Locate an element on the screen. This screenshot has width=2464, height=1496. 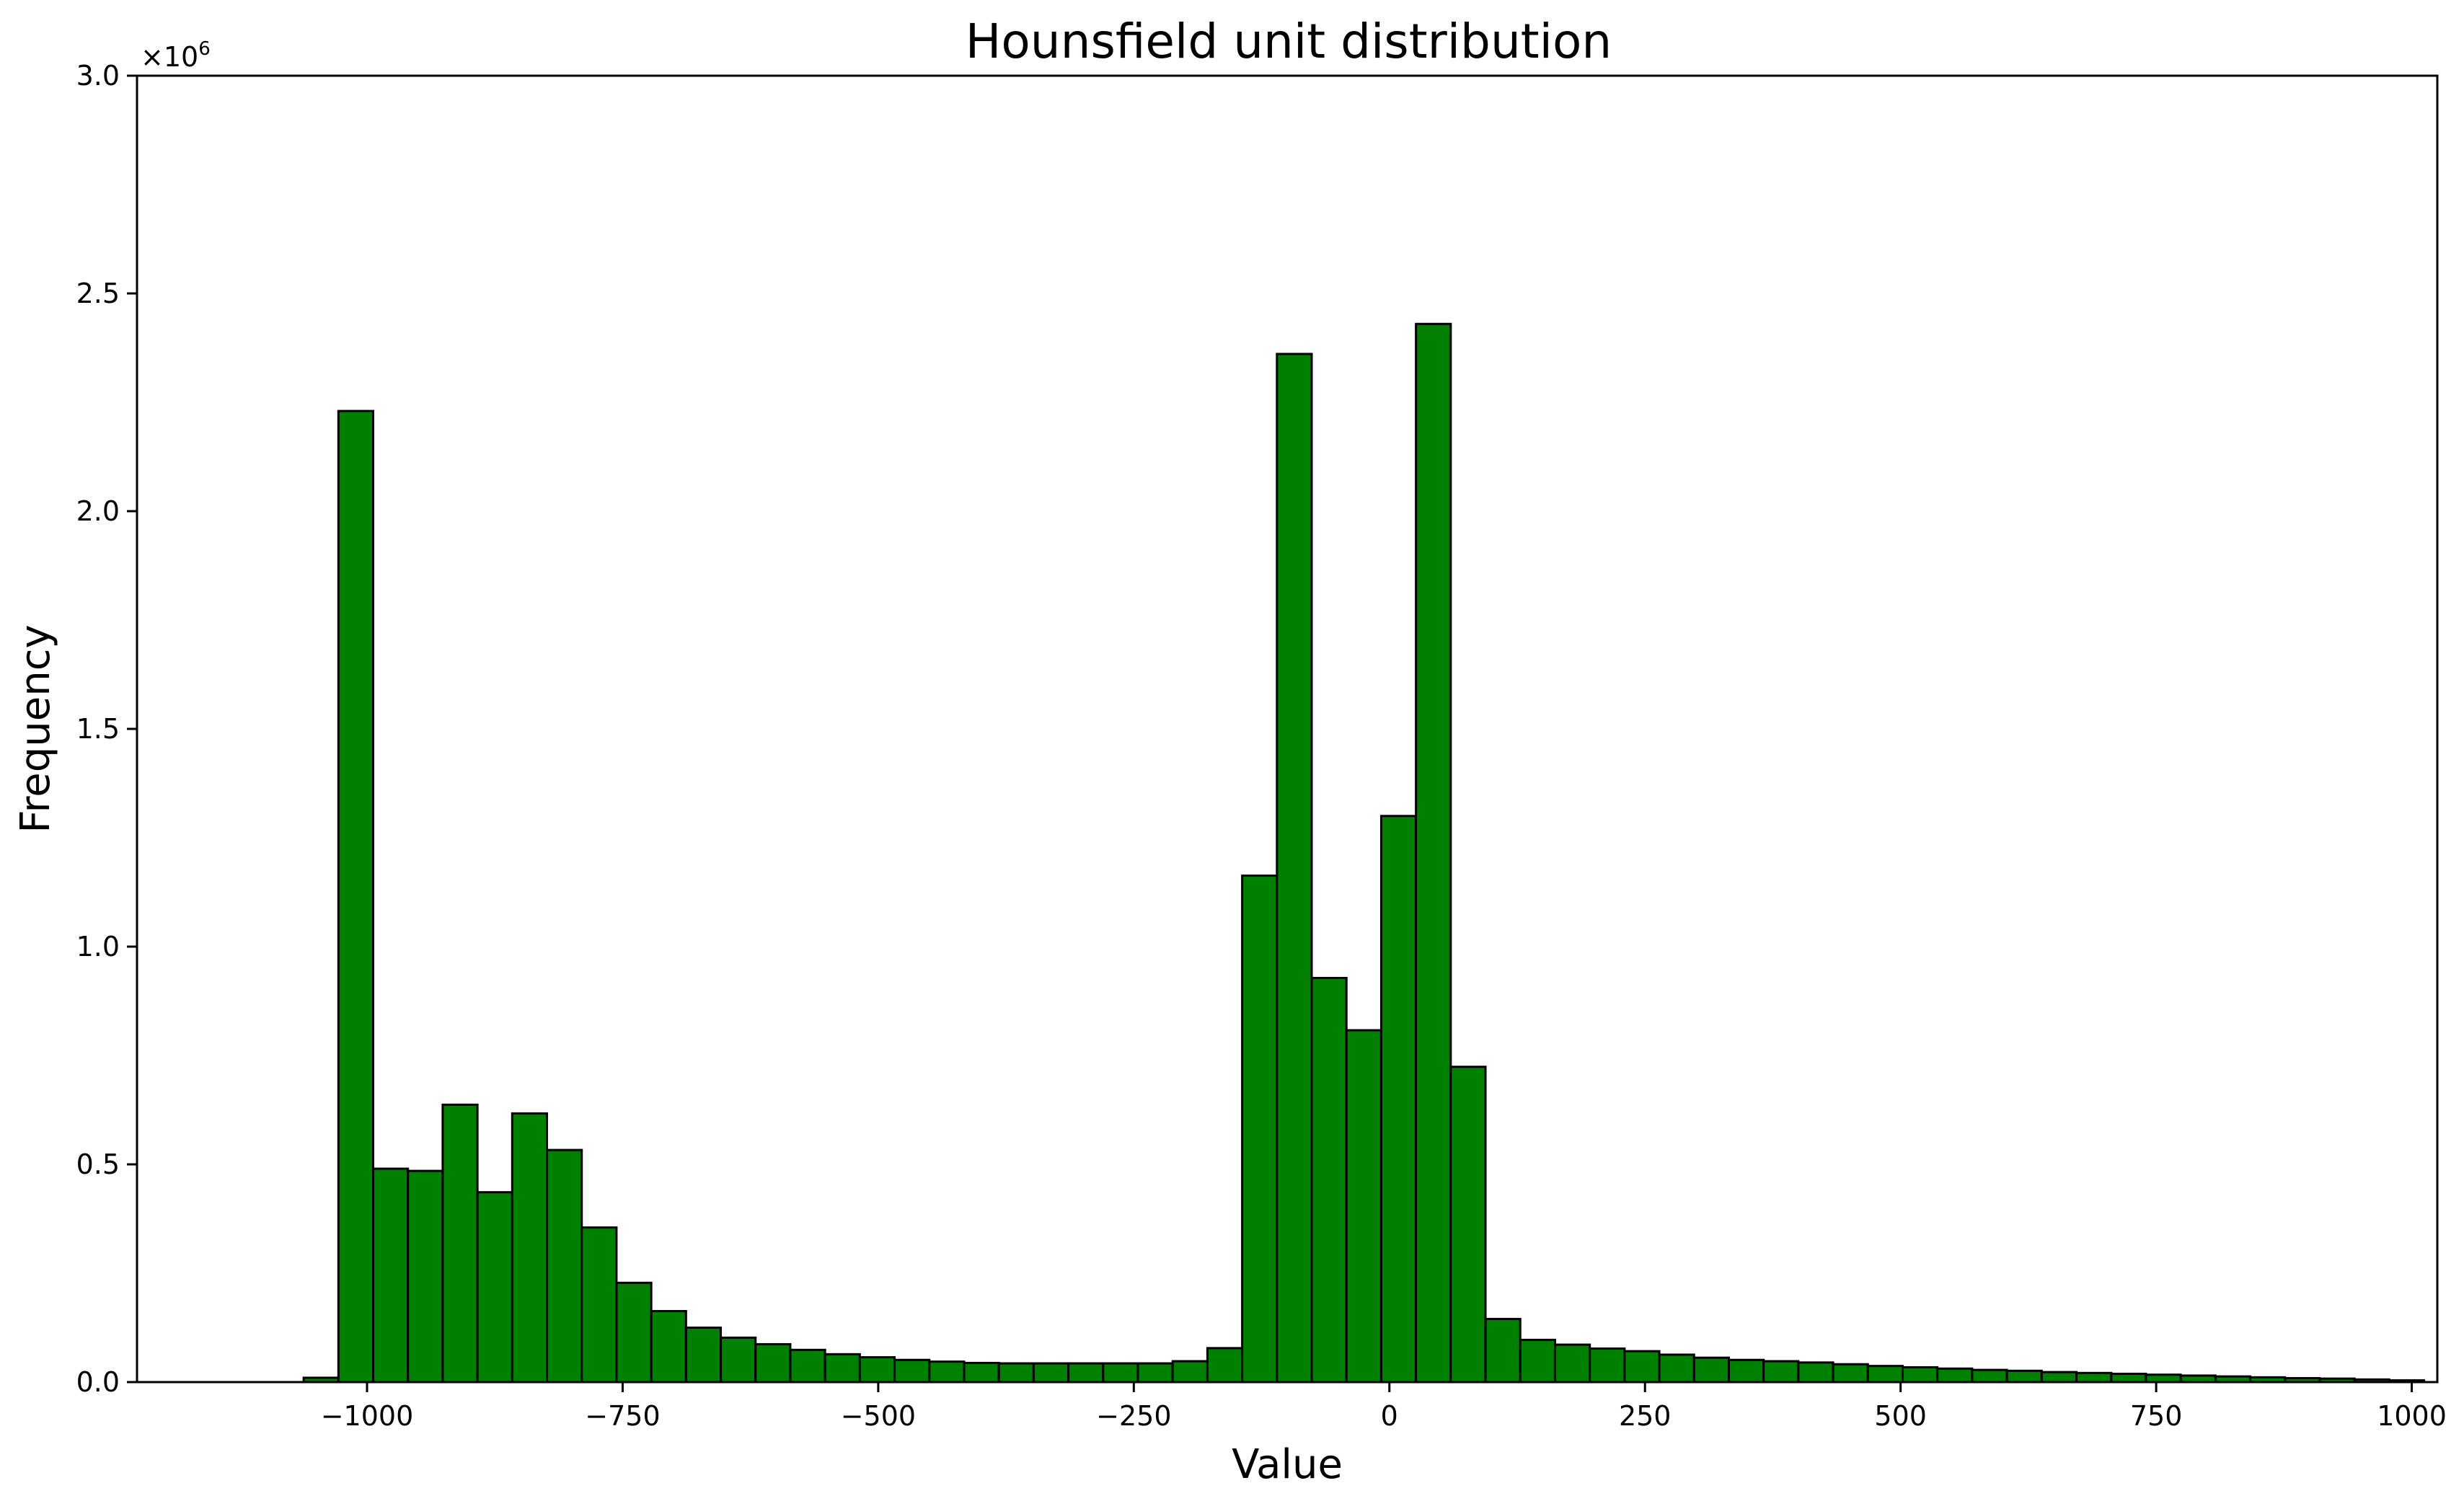
x-tick-label: 0 is located at coordinates (1389, 1416).